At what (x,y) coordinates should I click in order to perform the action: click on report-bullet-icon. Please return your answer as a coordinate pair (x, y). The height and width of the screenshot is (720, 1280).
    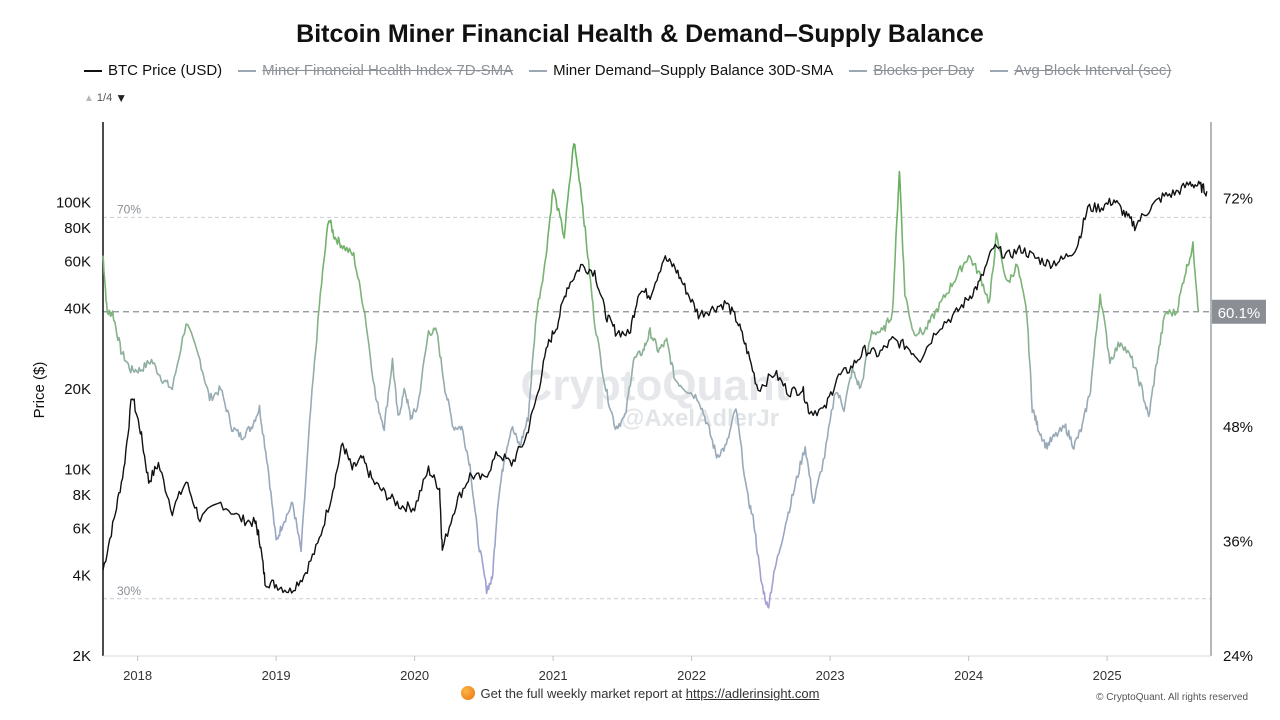
    Looking at the image, I should click on (467, 693).